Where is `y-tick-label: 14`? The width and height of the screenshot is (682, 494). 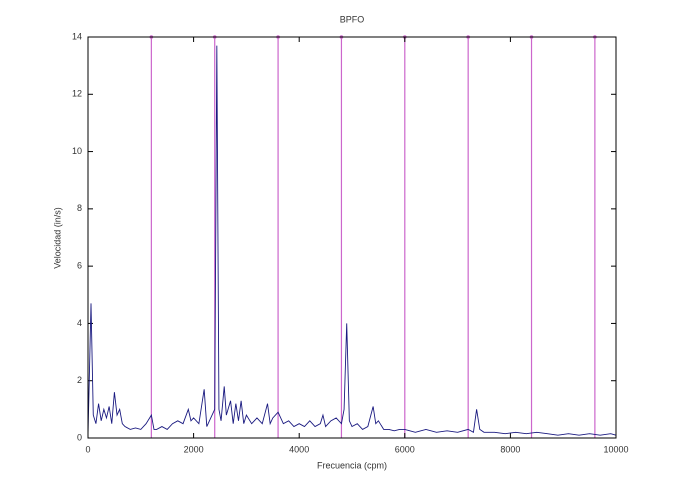
y-tick-label: 14 is located at coordinates (77, 36).